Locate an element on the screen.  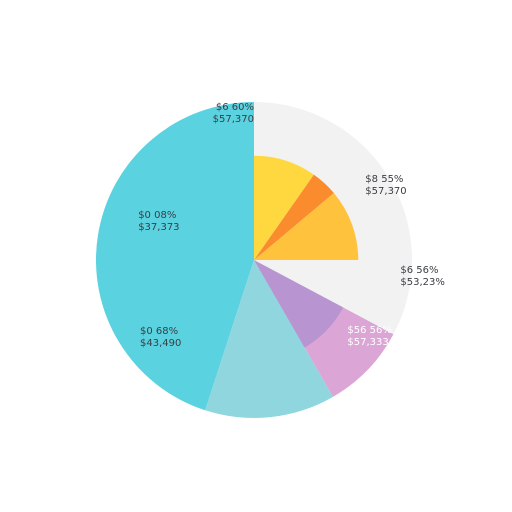
slice-label-2: $0 08% $37,373 is located at coordinates (158, 221).